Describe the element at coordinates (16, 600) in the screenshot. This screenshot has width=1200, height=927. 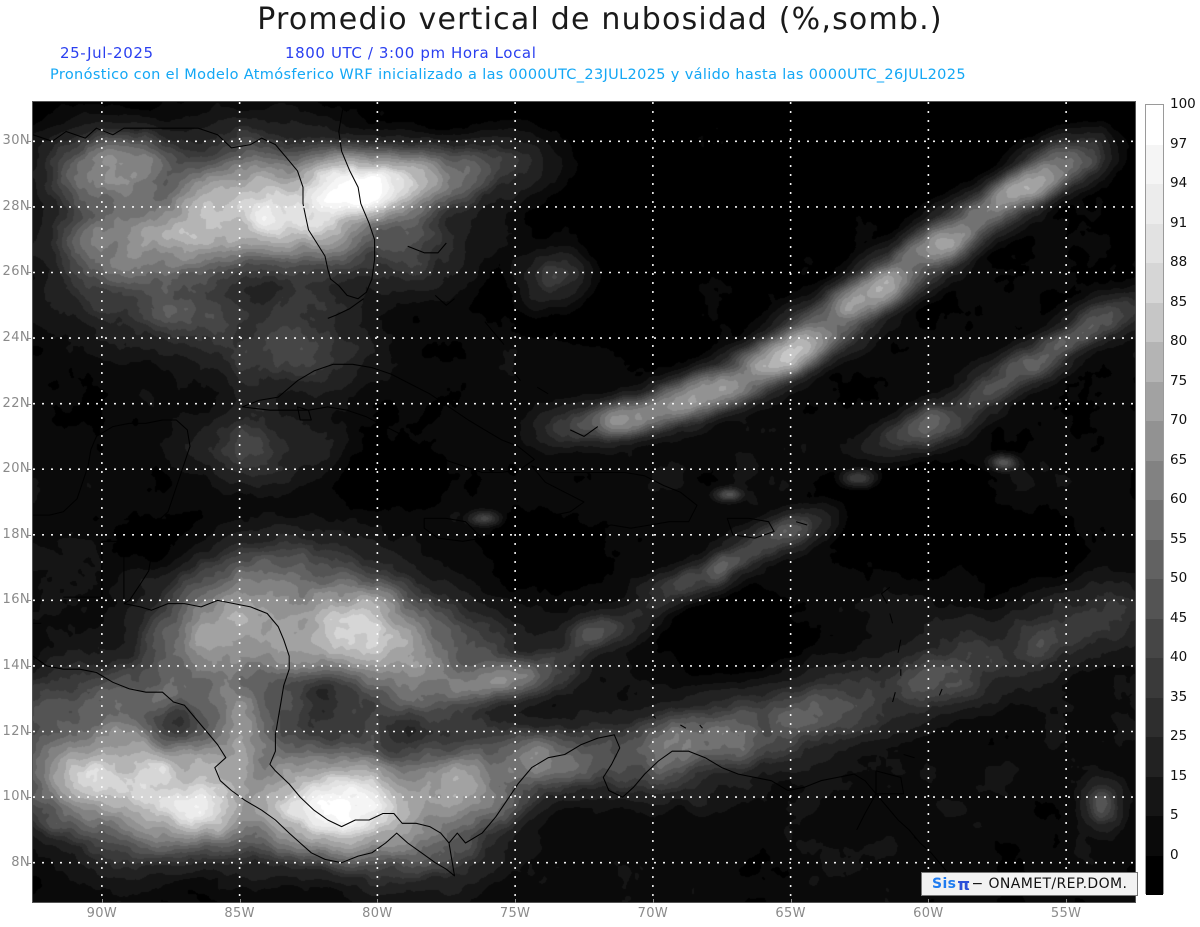
I see `y-axis-tick-label: 16N` at that location.